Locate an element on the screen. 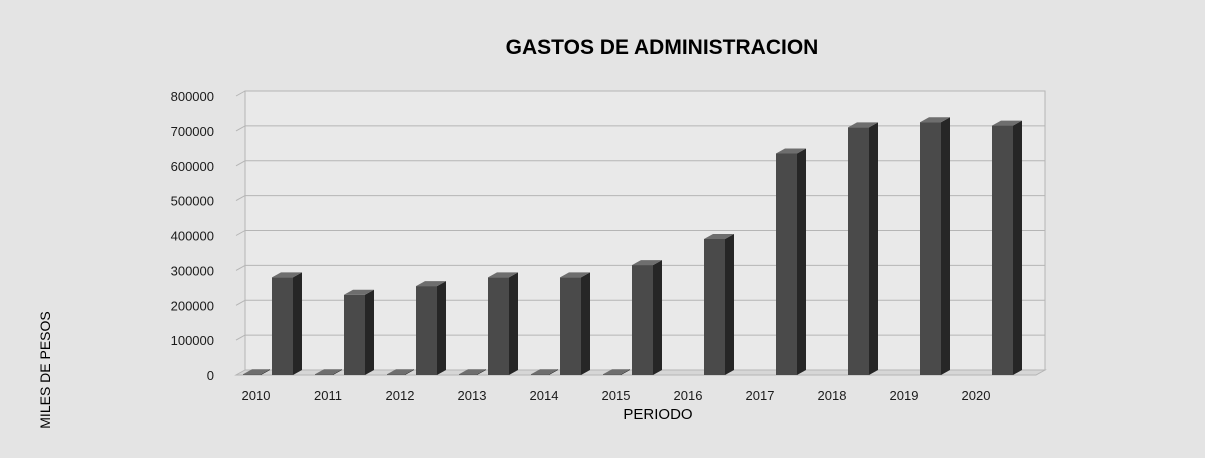 Image resolution: width=1205 pixels, height=458 pixels. y-tick-label: 300000 is located at coordinates (192, 270).